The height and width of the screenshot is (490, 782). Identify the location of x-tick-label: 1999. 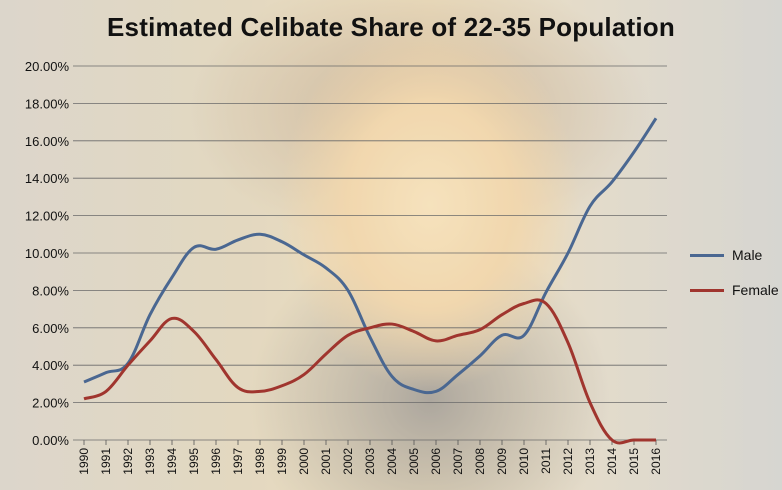
(282, 461).